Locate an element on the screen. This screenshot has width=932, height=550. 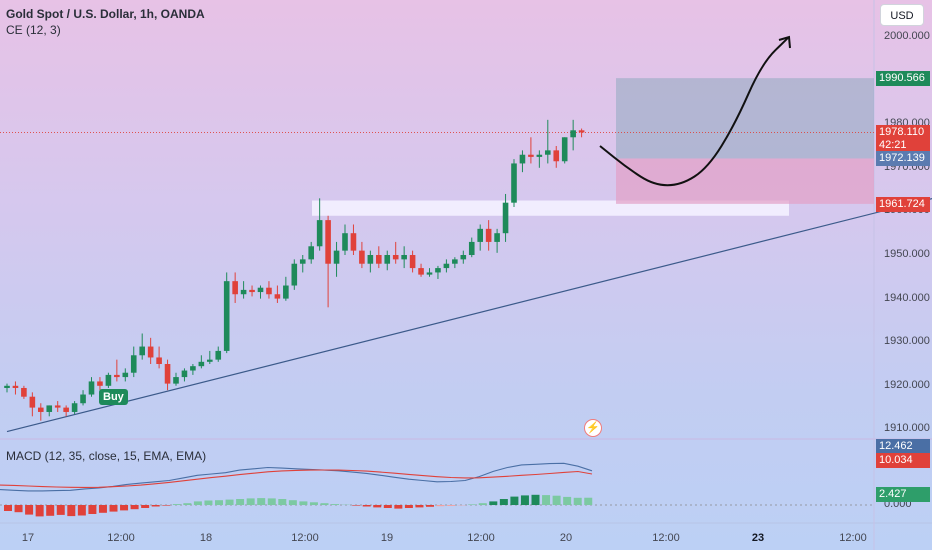
time-tick-label: 18 is located at coordinates (206, 538).